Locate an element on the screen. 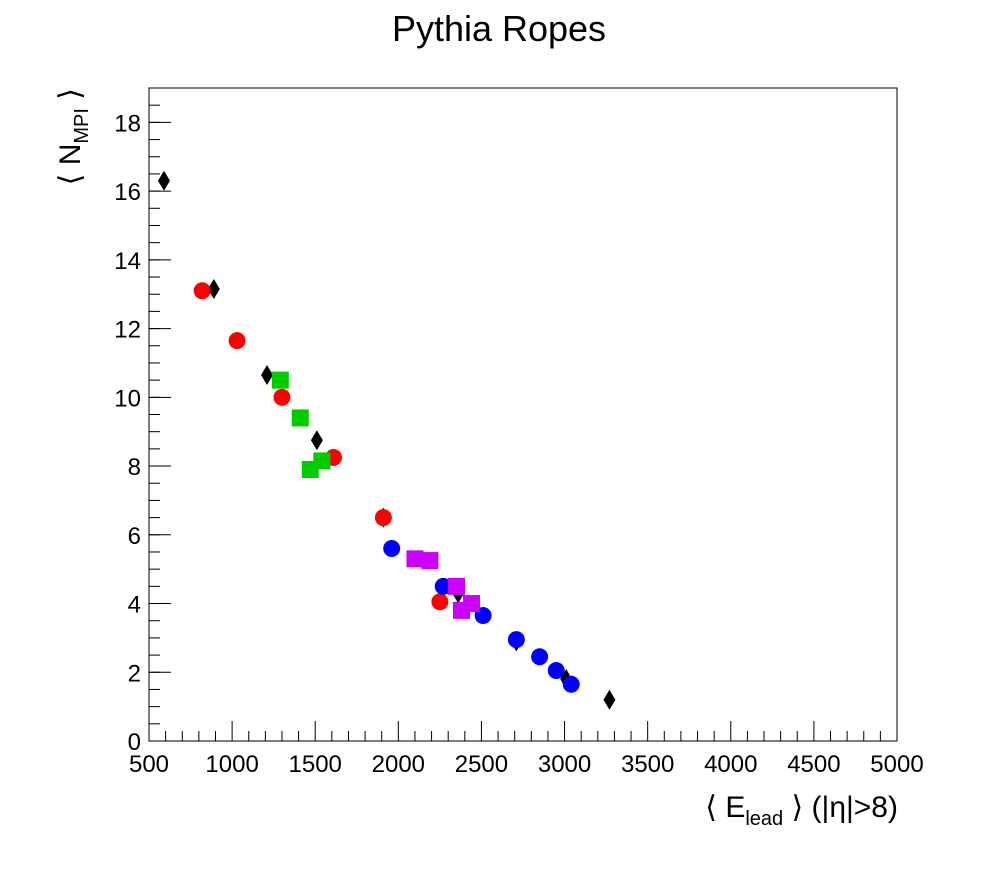 This screenshot has width=998, height=873. y-tick-label: 0 is located at coordinates (134, 742).